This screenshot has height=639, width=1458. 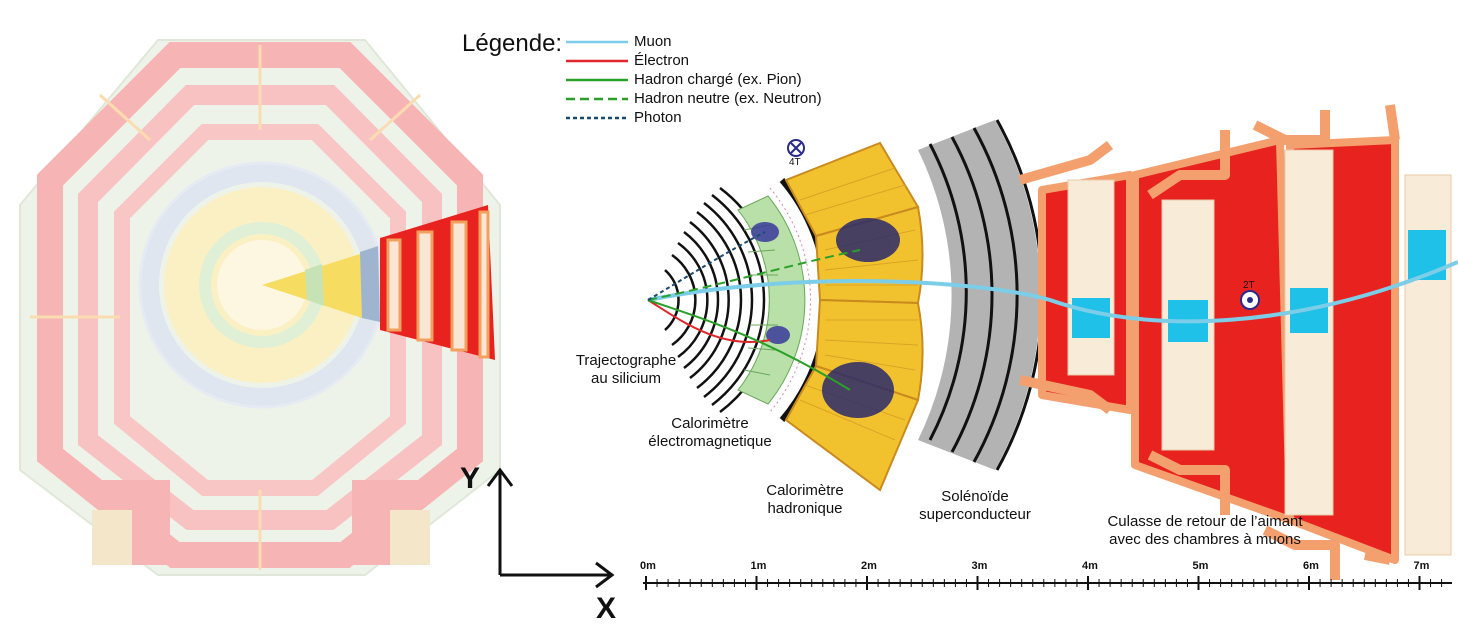 I want to click on charged-hadron-track, so click(x=749, y=345).